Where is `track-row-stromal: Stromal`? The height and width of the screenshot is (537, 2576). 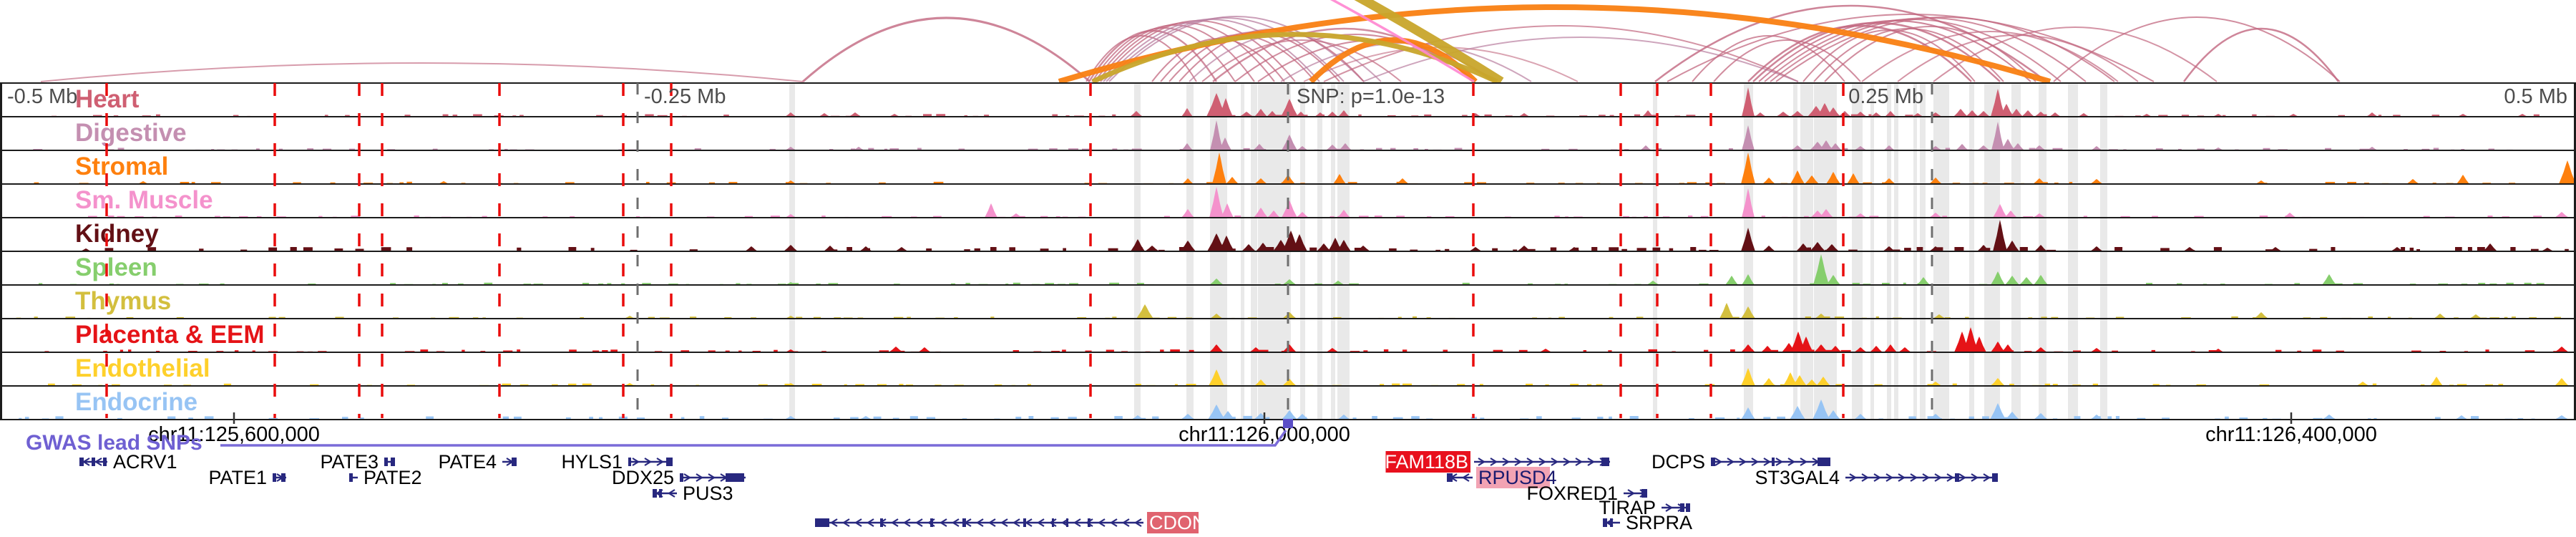
track-row-stromal: Stromal is located at coordinates (1288, 167).